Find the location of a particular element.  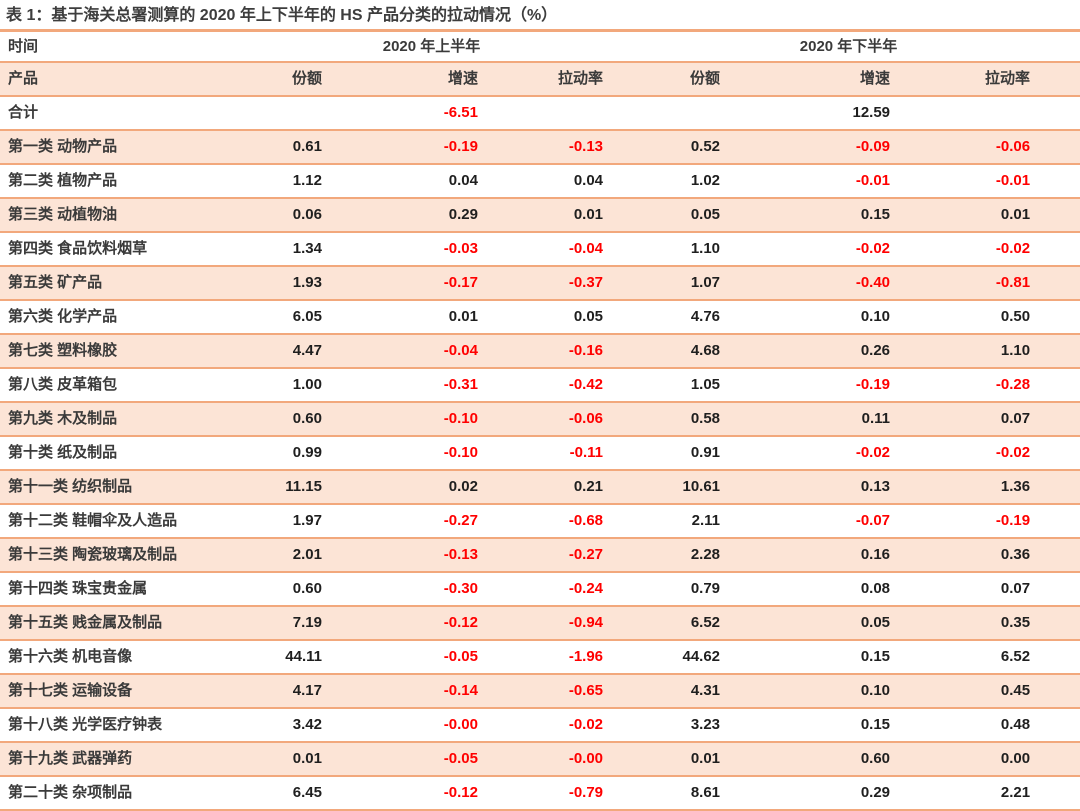

product-cell: 第十七类 运输设备 is located at coordinates (123, 691).